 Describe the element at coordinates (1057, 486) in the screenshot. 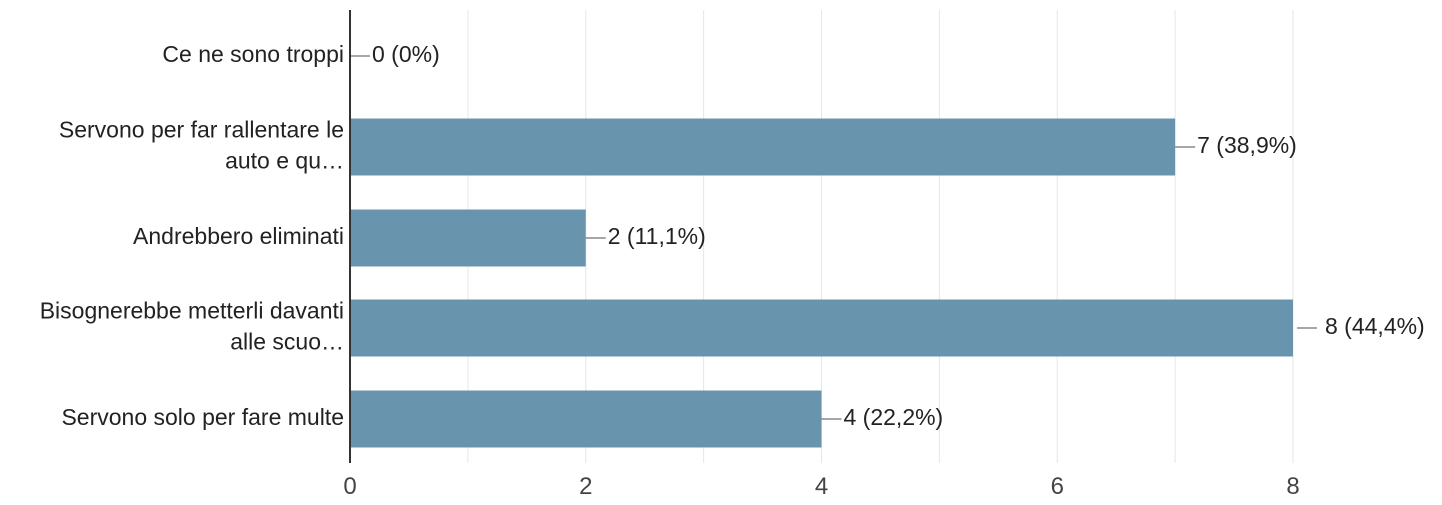

I see `x-tick-label: 6` at that location.